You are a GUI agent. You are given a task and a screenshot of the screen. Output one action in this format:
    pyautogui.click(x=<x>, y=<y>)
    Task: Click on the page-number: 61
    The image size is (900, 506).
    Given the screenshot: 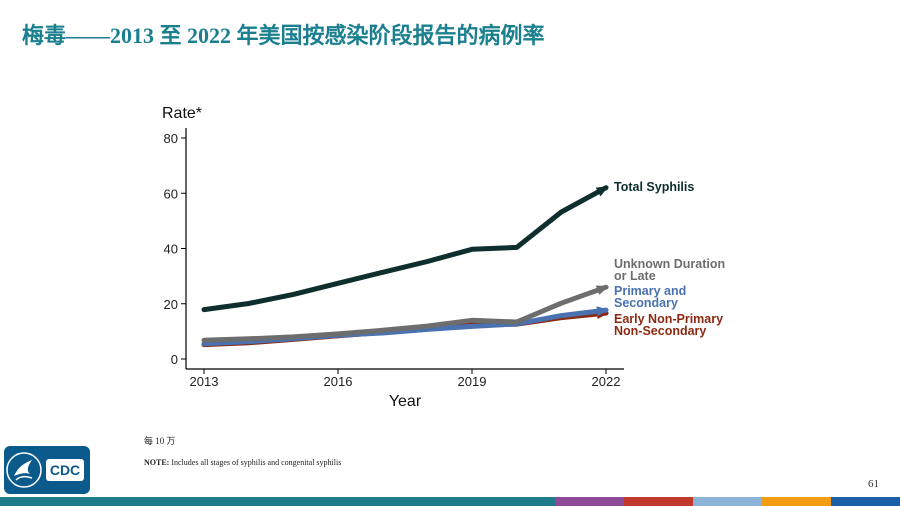 What is the action you would take?
    pyautogui.click(x=873, y=484)
    